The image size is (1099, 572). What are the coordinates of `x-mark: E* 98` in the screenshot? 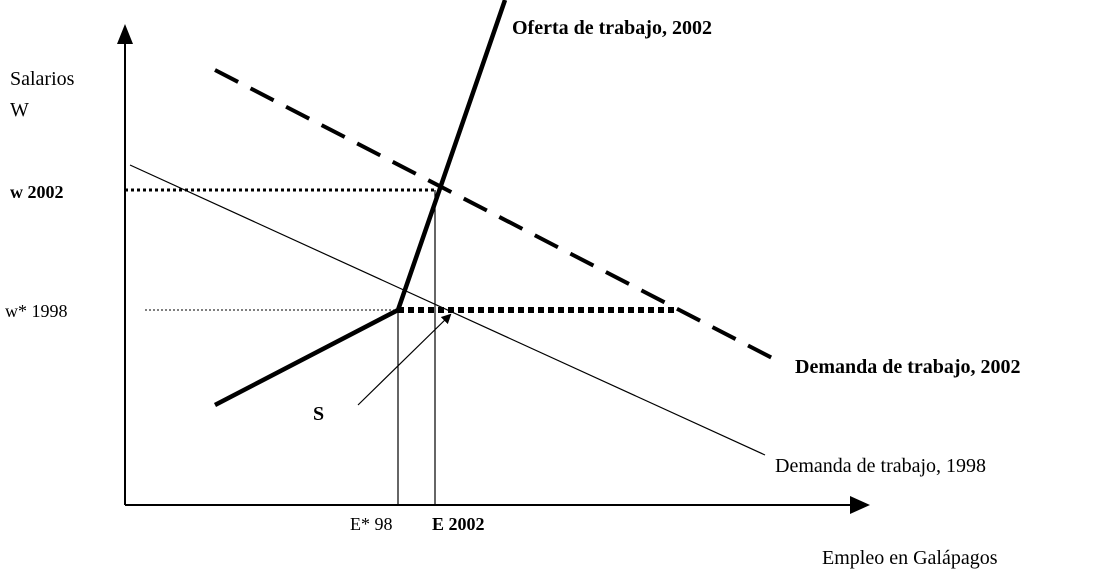 It's located at (371, 524).